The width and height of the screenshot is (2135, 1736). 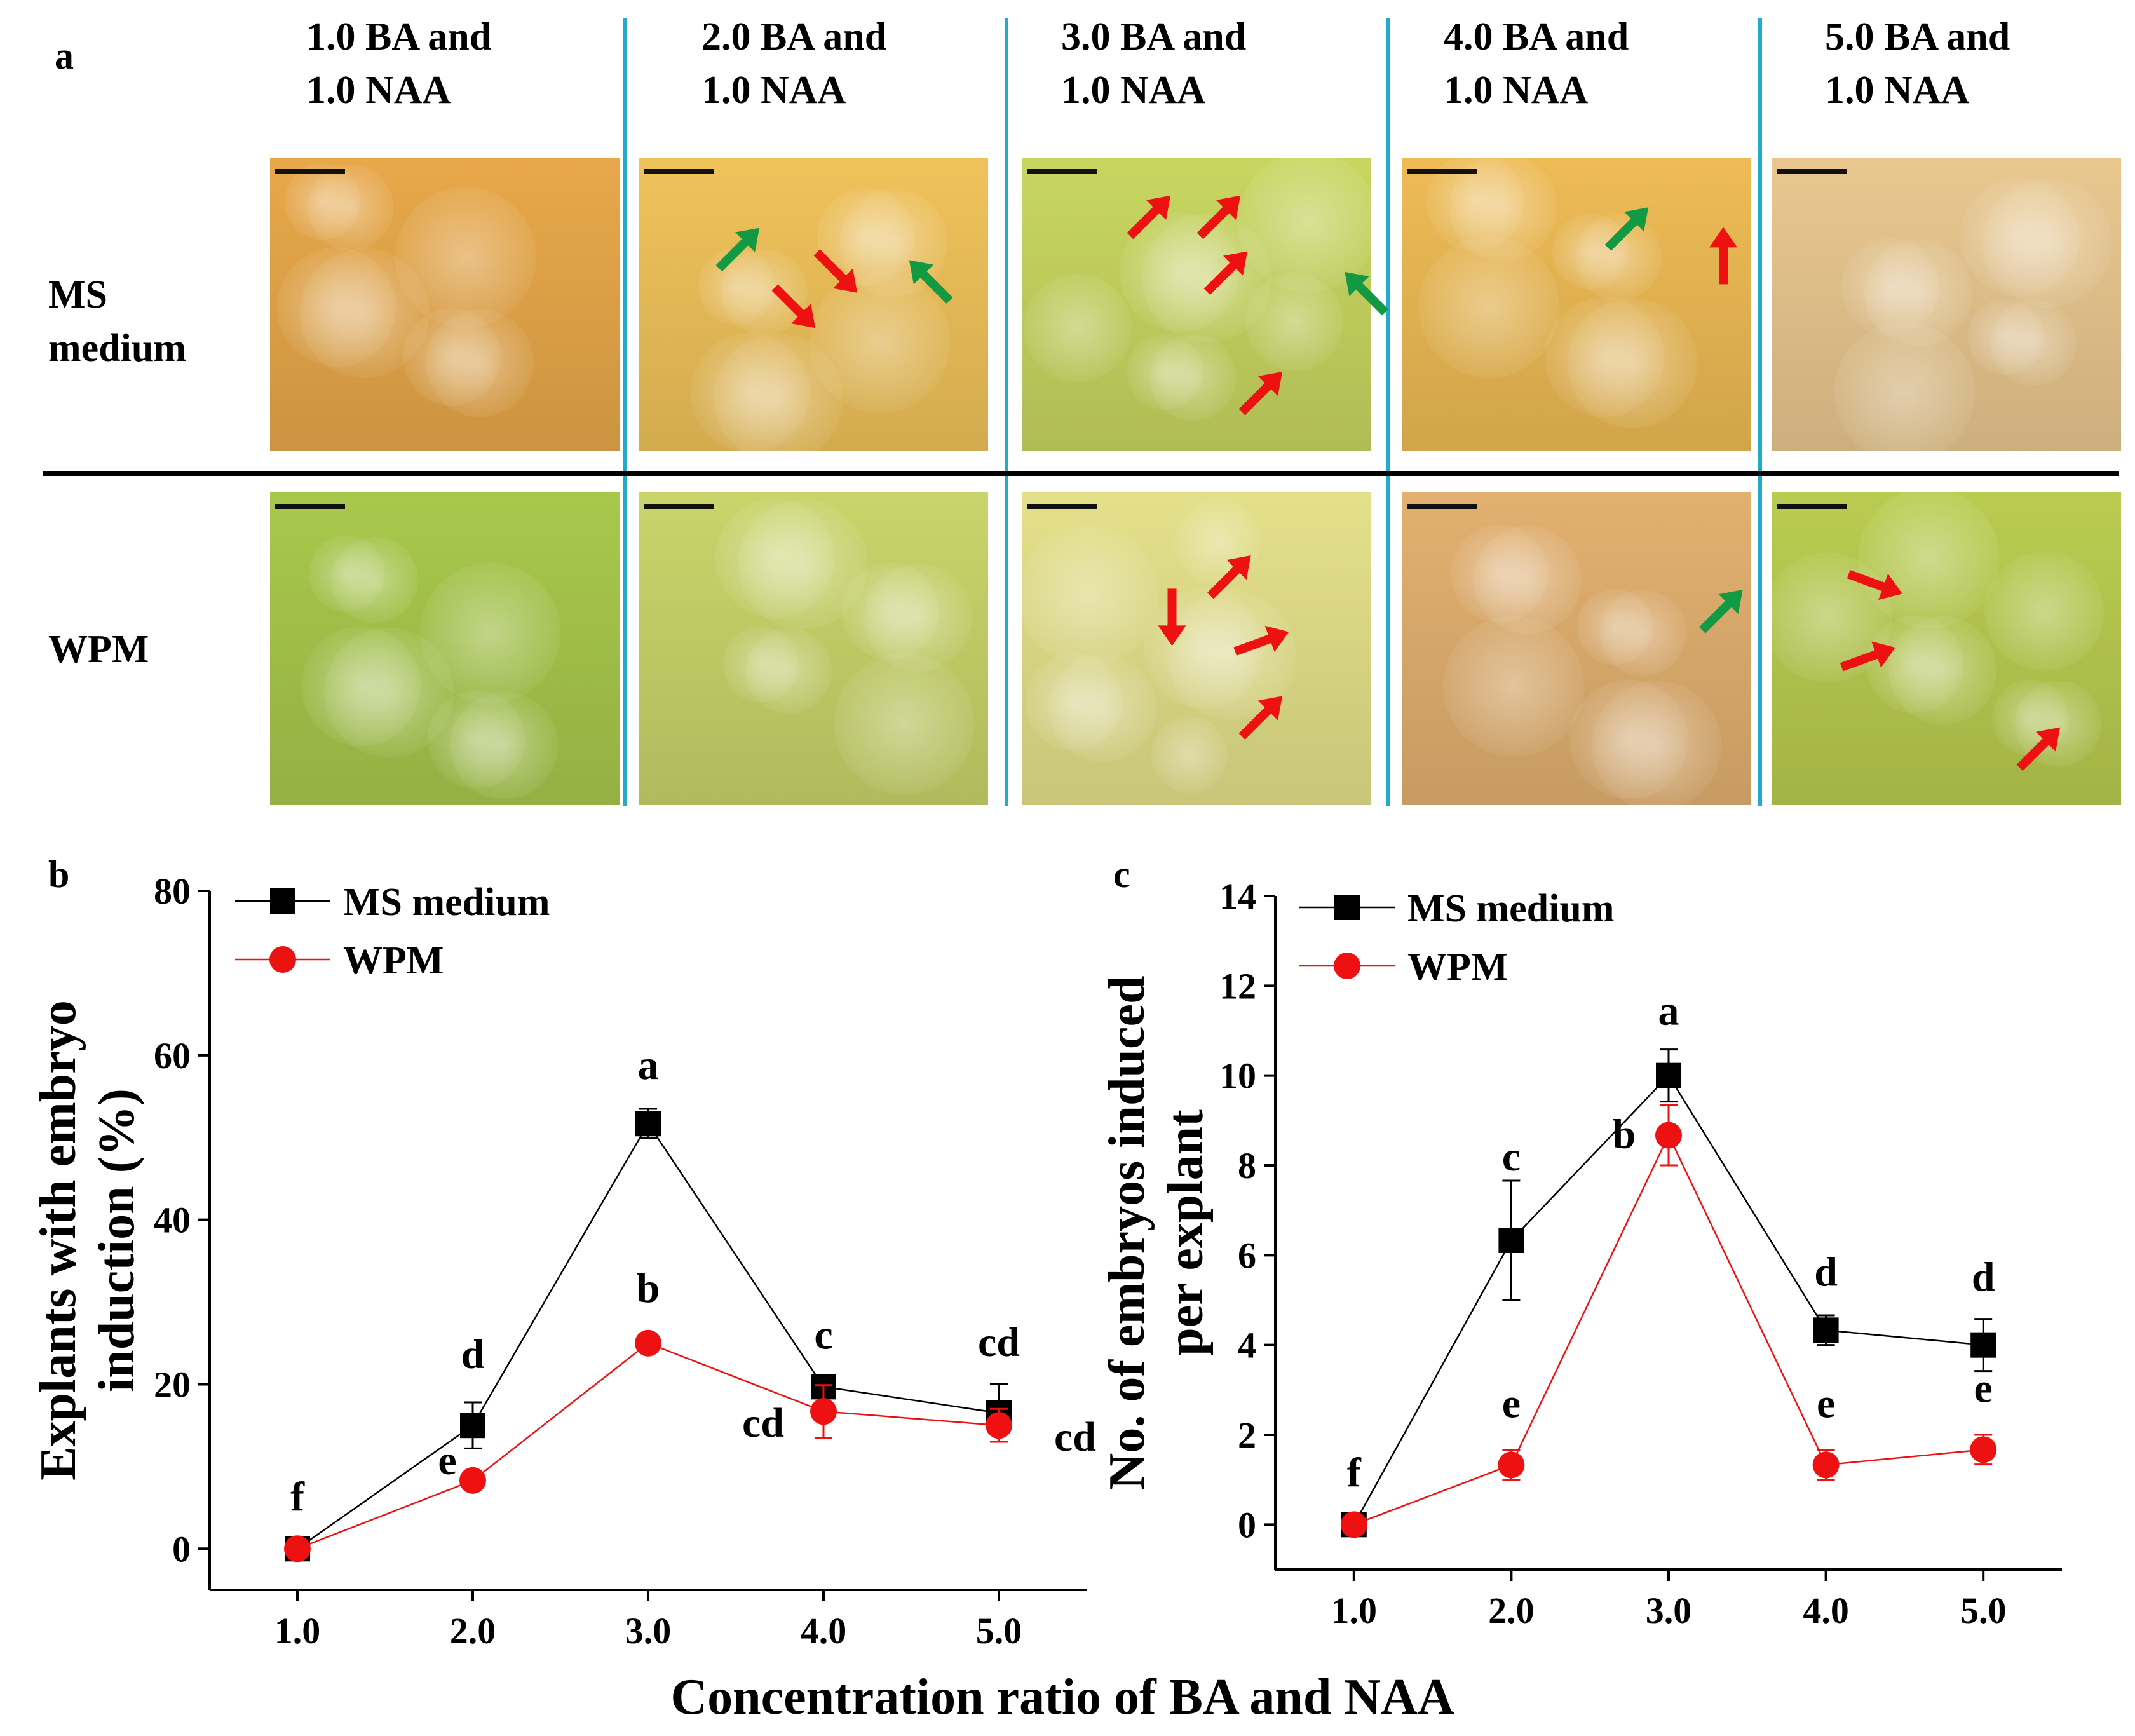 What do you see at coordinates (1247, 1165) in the screenshot?
I see `y-tick-label: 8` at bounding box center [1247, 1165].